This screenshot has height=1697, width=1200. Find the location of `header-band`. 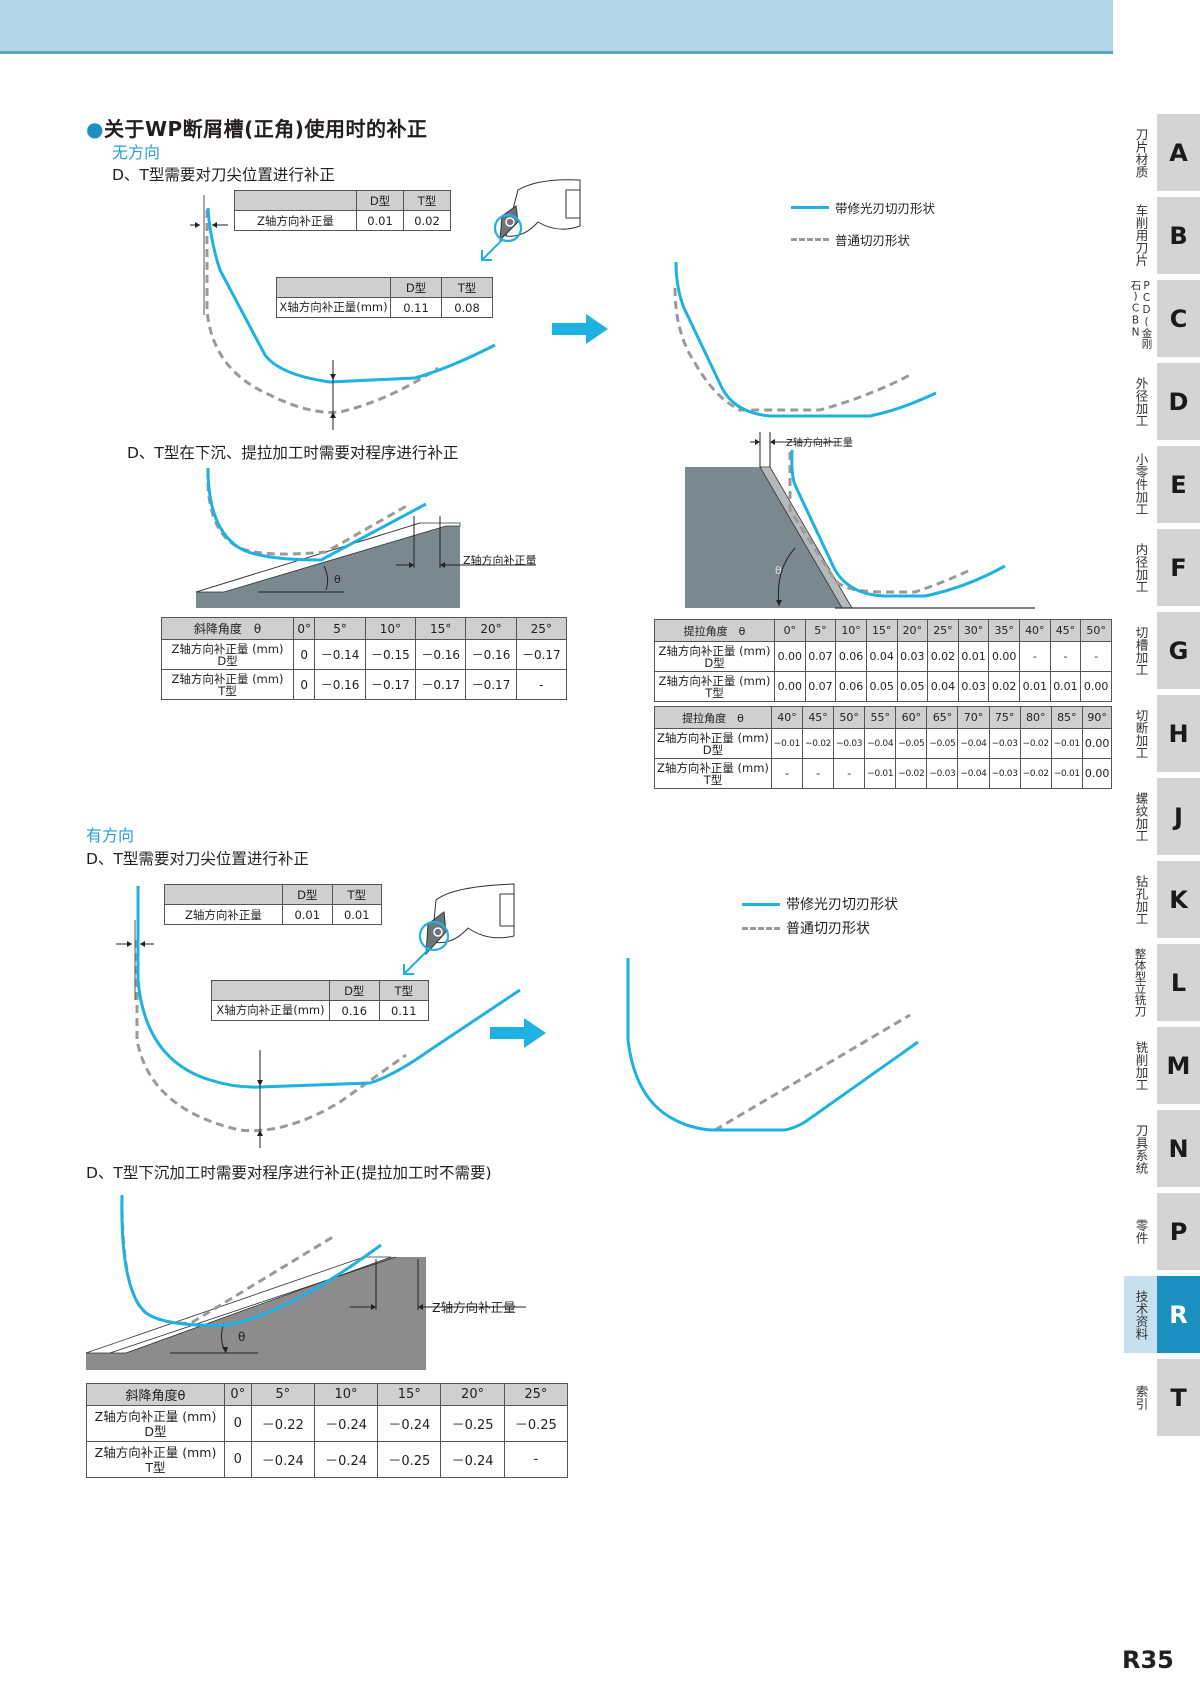

header-band is located at coordinates (556, 27).